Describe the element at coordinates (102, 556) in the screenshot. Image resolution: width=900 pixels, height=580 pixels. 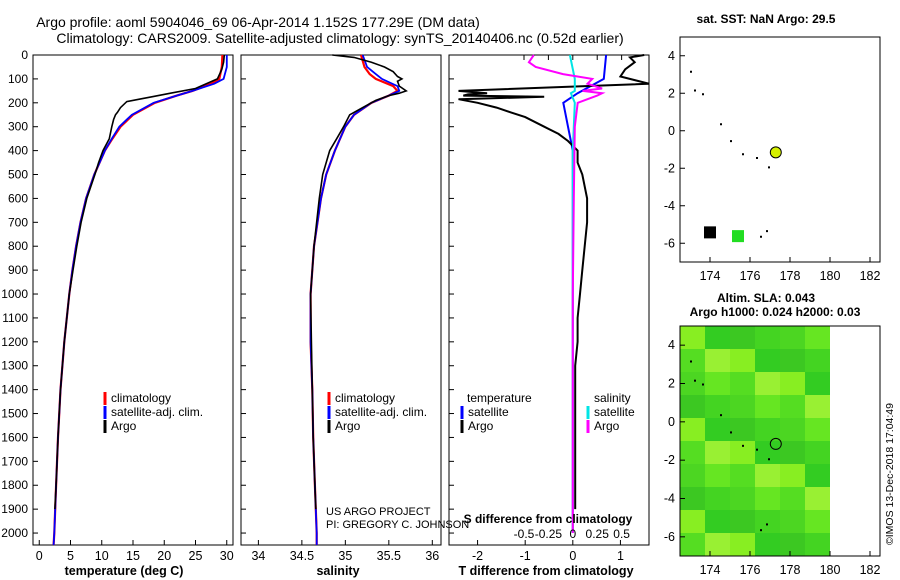
I see `x-tick-label: 10` at that location.